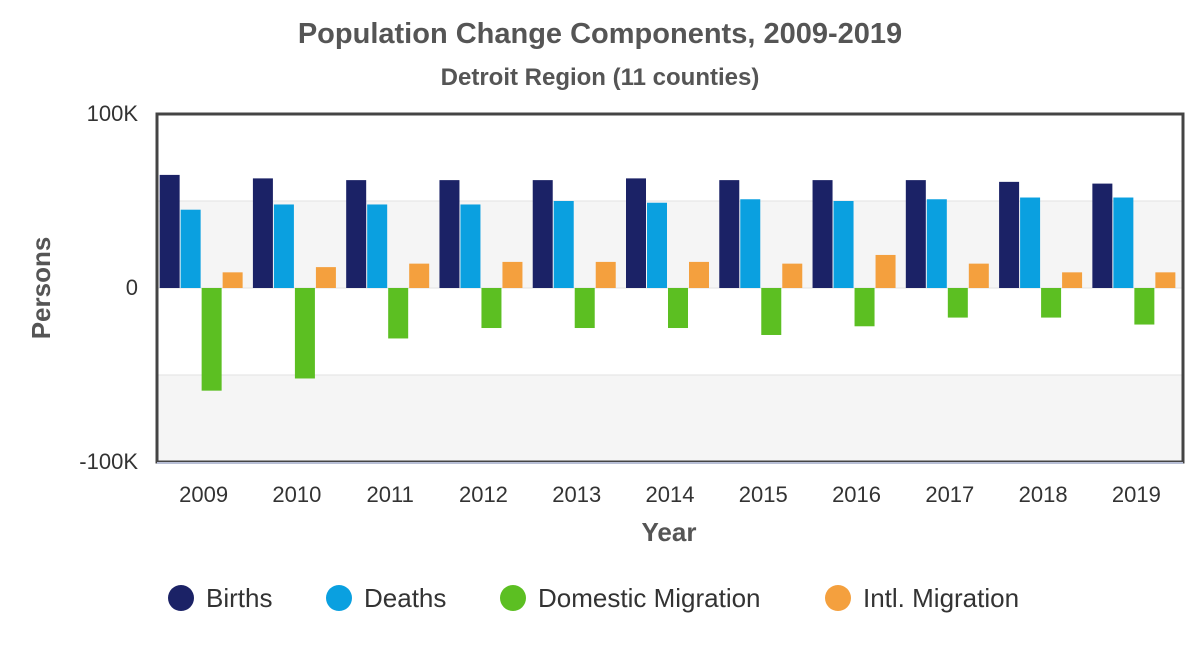 Image resolution: width=1200 pixels, height=650 pixels. Describe the element at coordinates (211, 339) in the screenshot. I see `bar-domestic-migration-2009` at that location.